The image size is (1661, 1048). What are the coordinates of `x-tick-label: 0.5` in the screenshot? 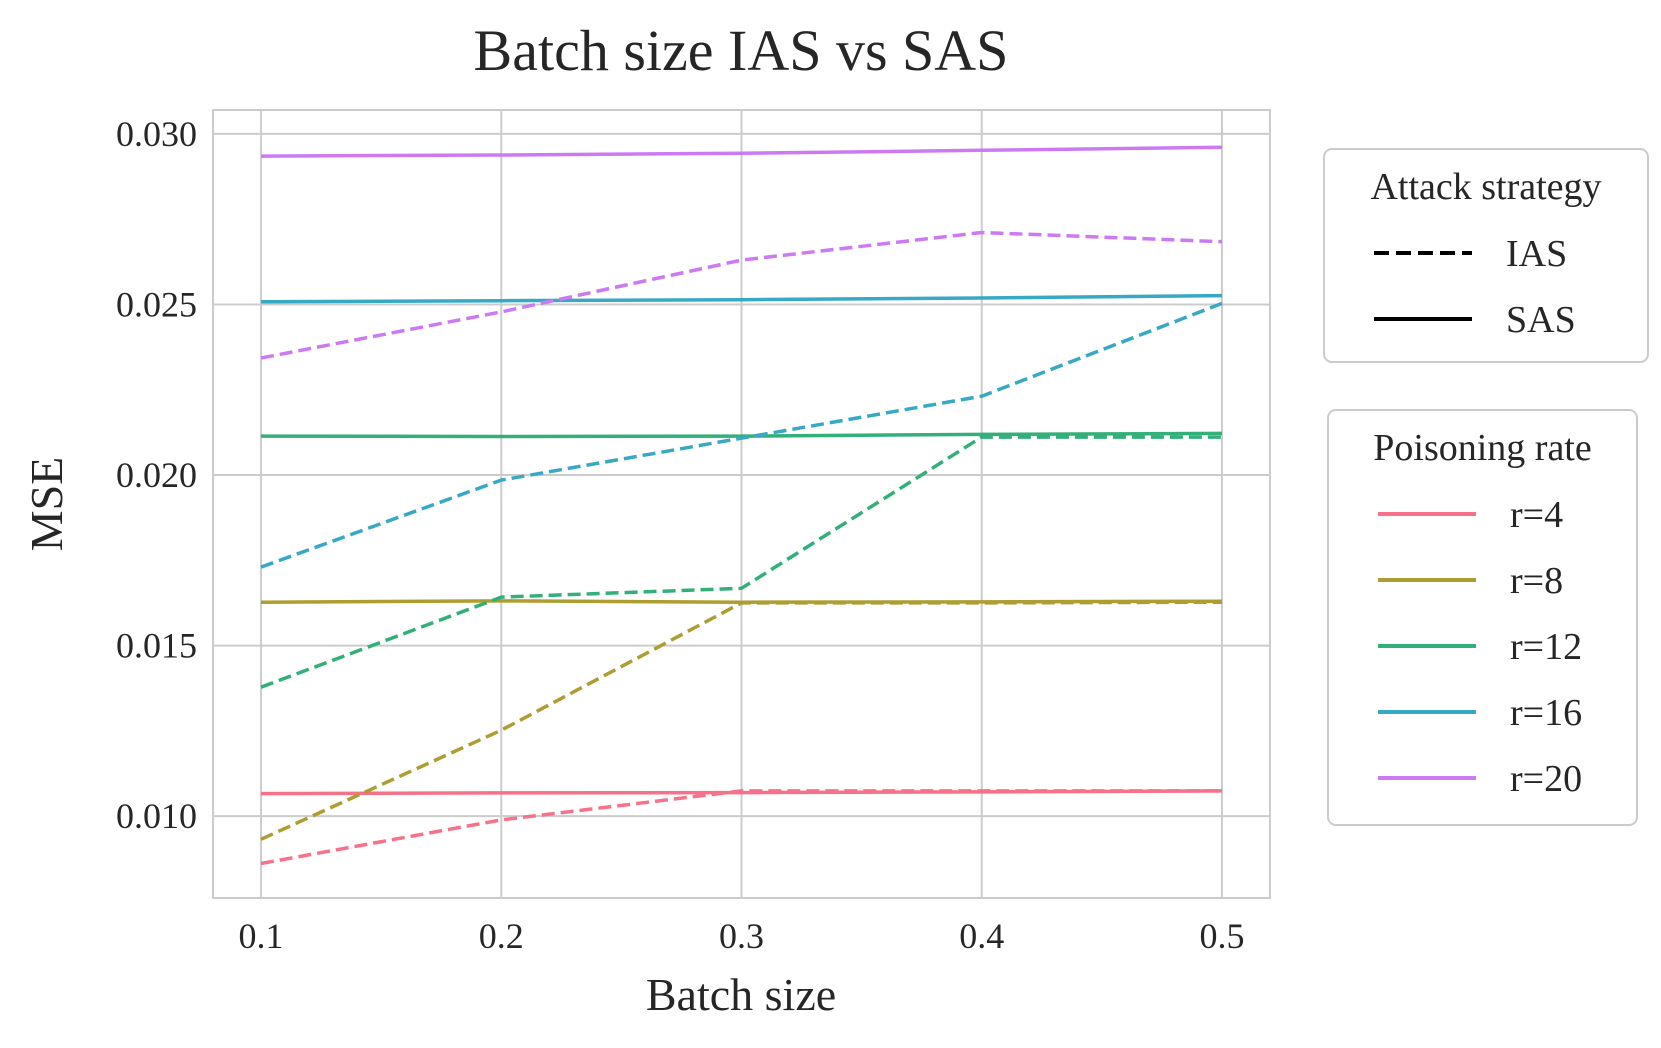 It's located at (1221, 936).